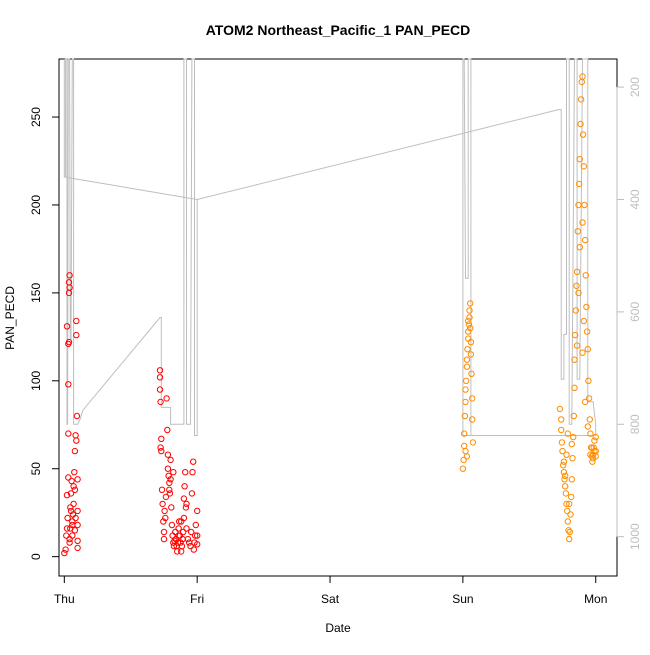  What do you see at coordinates (629, 313) in the screenshot?
I see `y2-axis: 200 400 600 800 1000` at bounding box center [629, 313].